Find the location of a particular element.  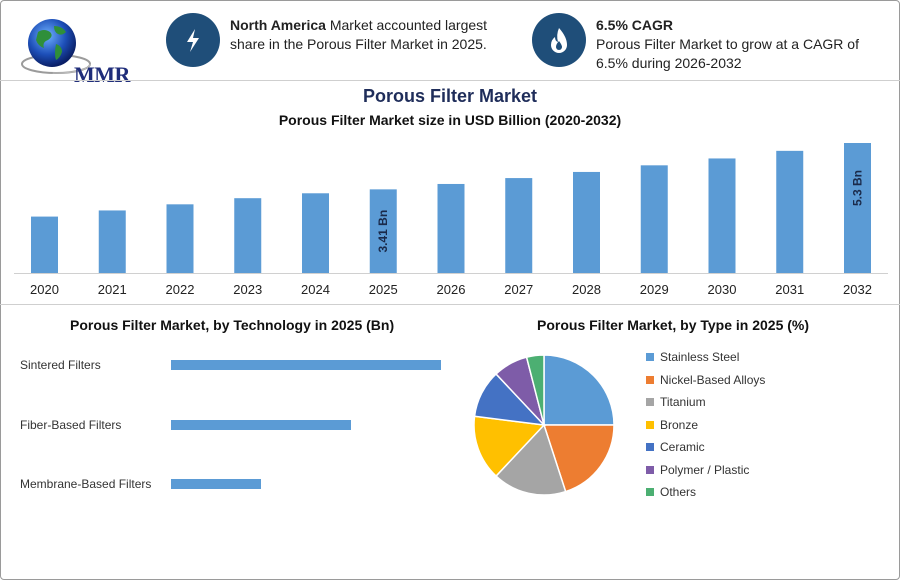

legend-item-bronze: Bronze is located at coordinates (705, 425).